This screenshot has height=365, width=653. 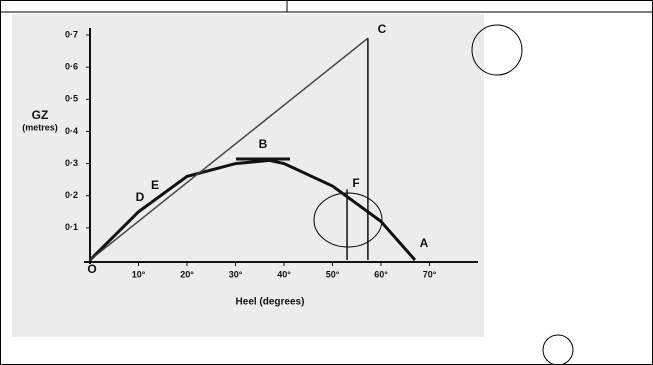 I want to click on point-label: B, so click(x=263, y=144).